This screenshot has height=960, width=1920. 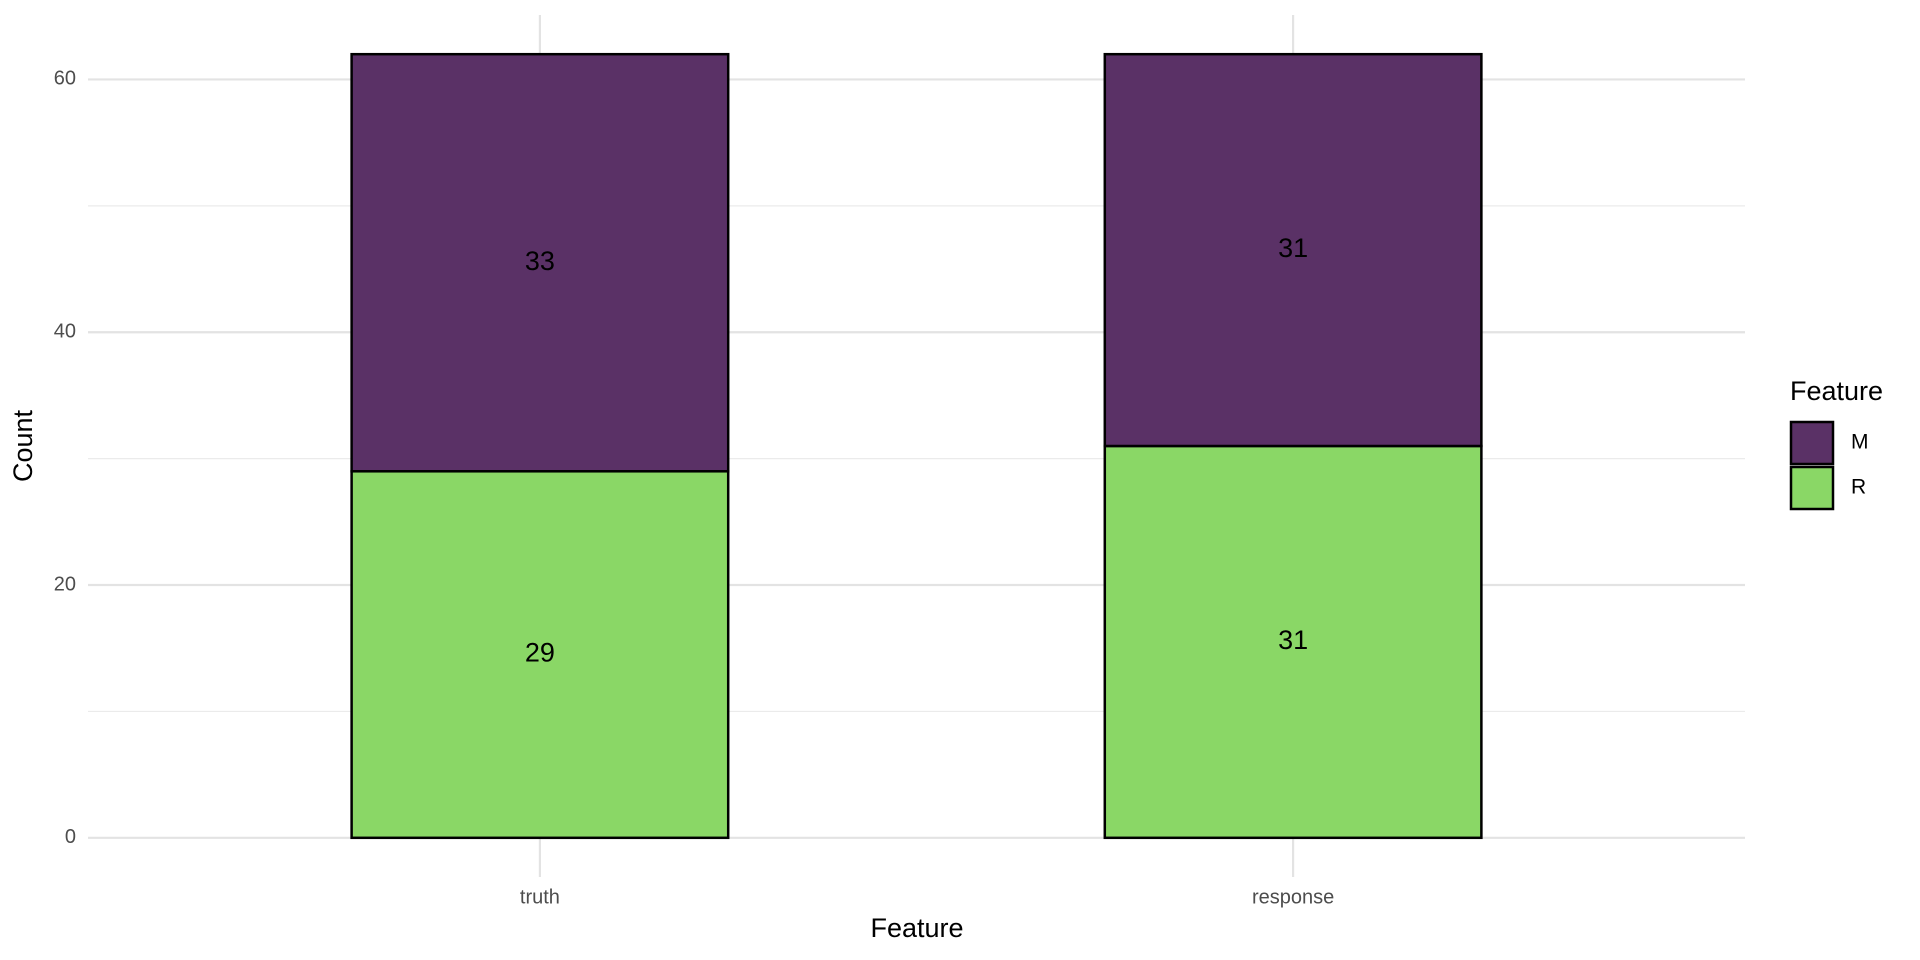 What do you see at coordinates (1293, 897) in the screenshot?
I see `x-tick-label: response` at bounding box center [1293, 897].